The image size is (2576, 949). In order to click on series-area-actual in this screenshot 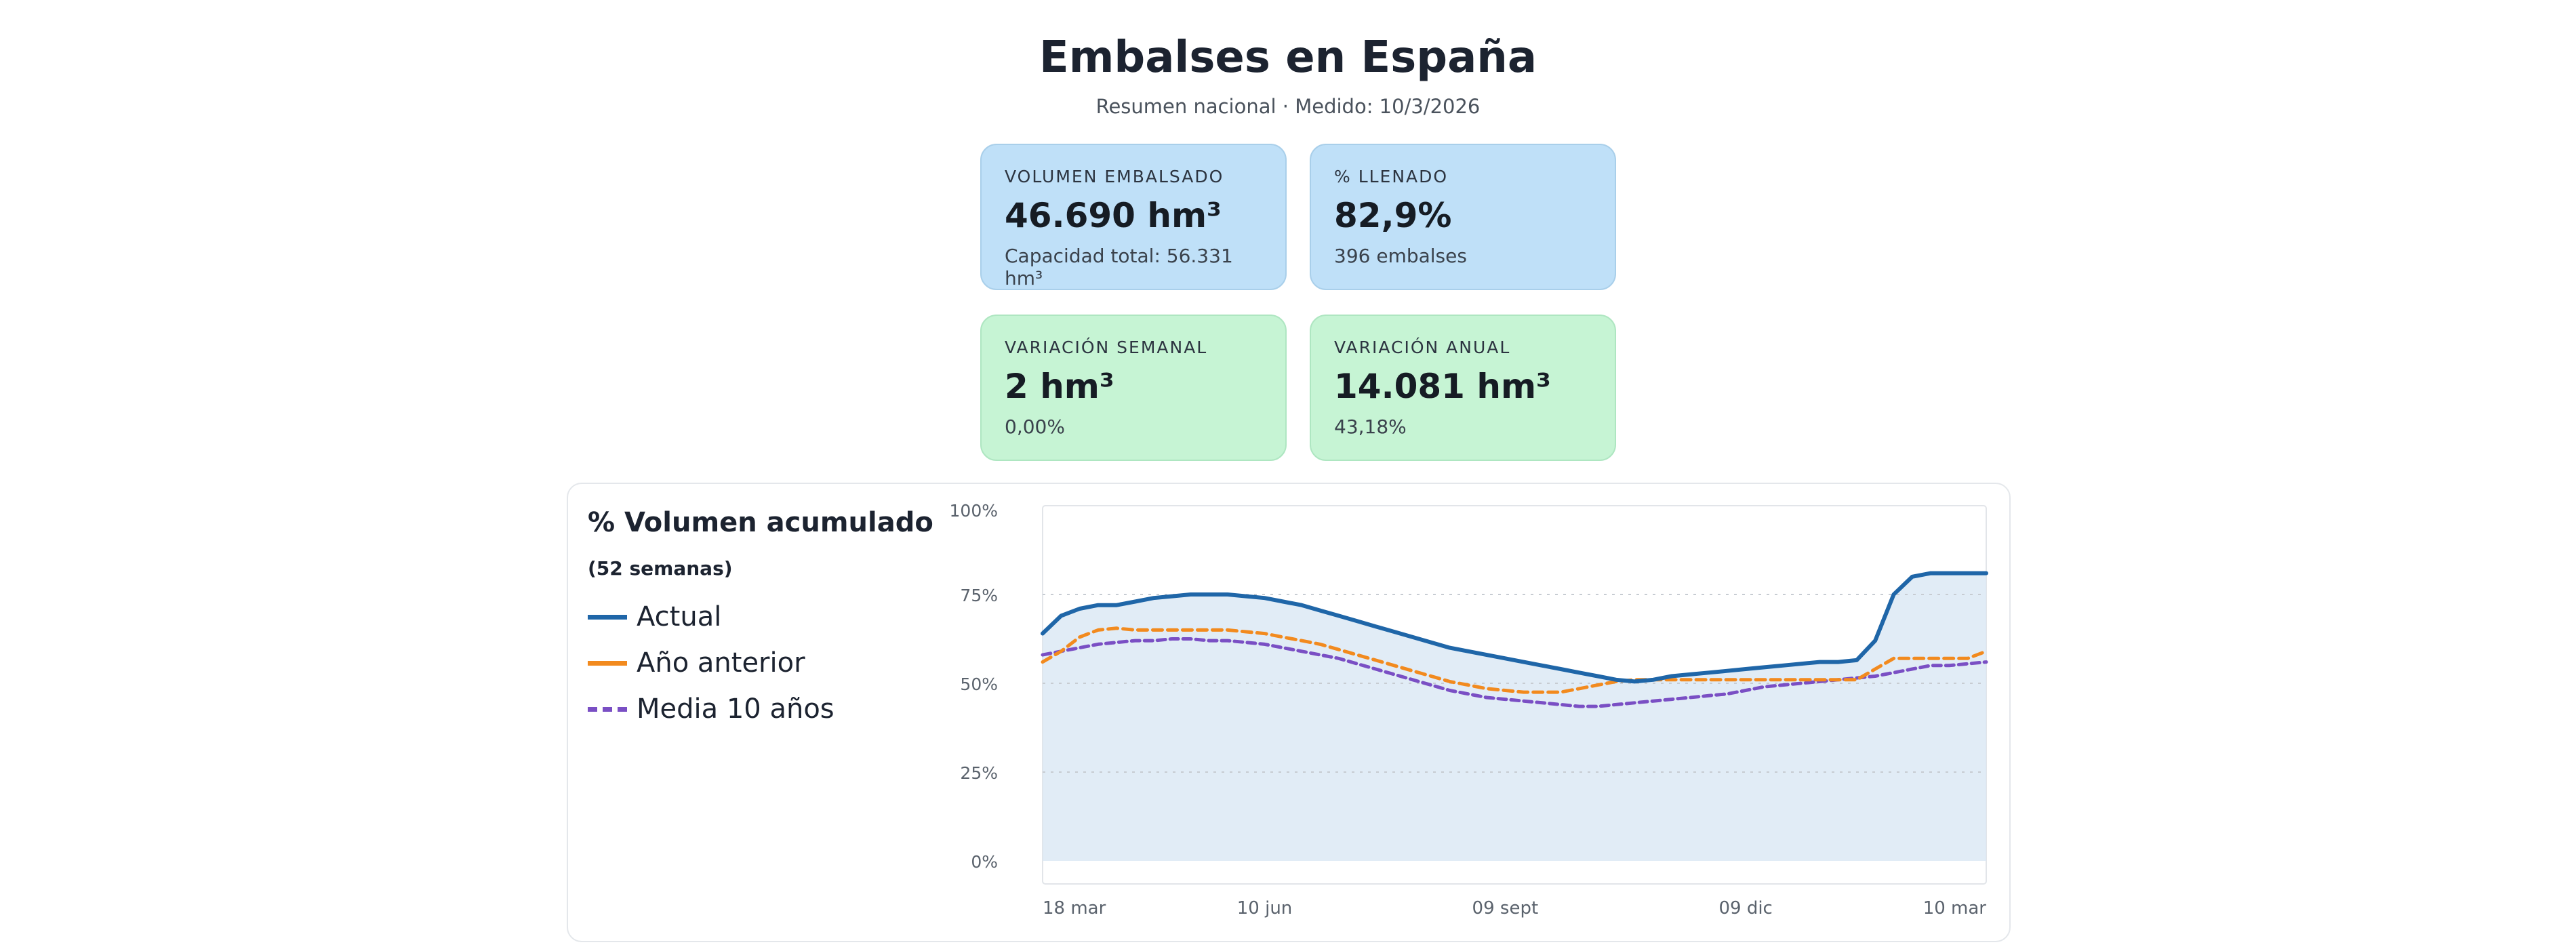, I will do `click(1514, 717)`.